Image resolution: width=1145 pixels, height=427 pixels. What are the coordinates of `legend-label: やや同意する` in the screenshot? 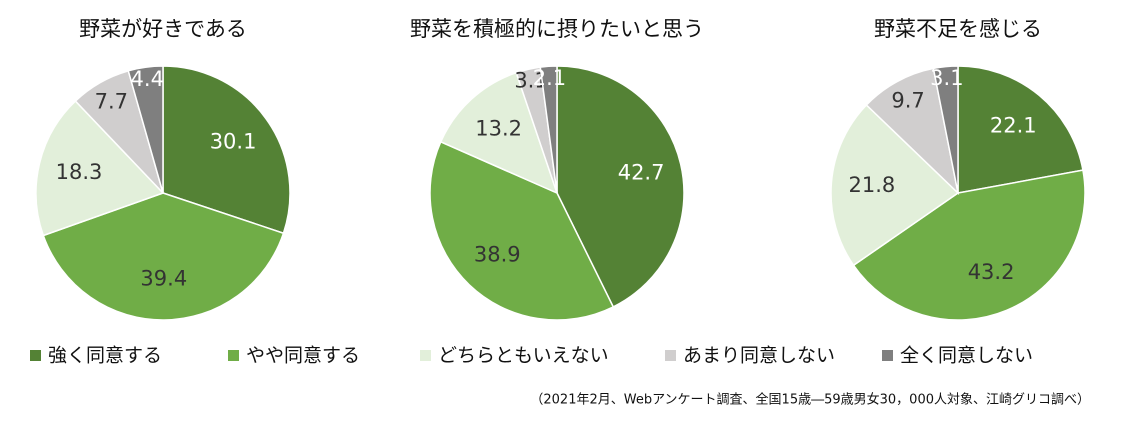 It's located at (303, 356).